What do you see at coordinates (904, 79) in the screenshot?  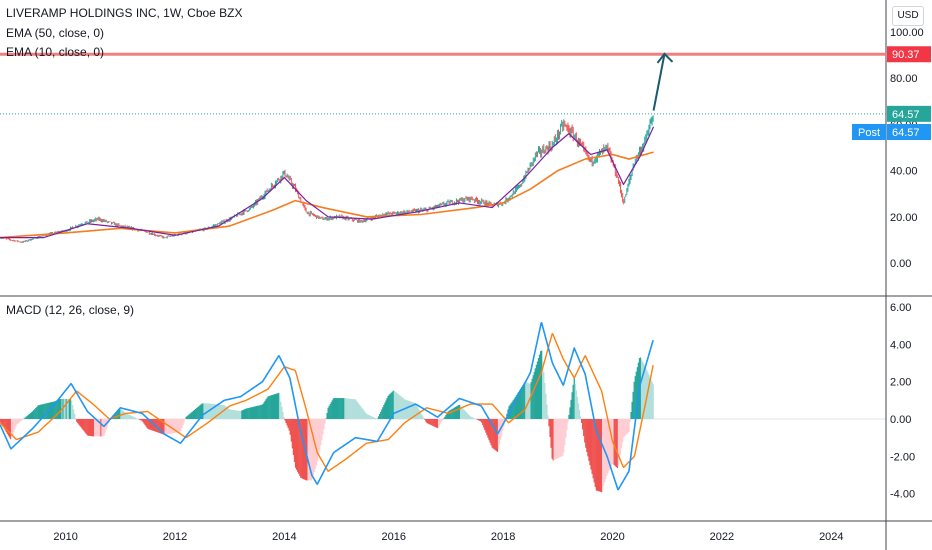 I see `price-axis-tick-1: 80.00` at bounding box center [904, 79].